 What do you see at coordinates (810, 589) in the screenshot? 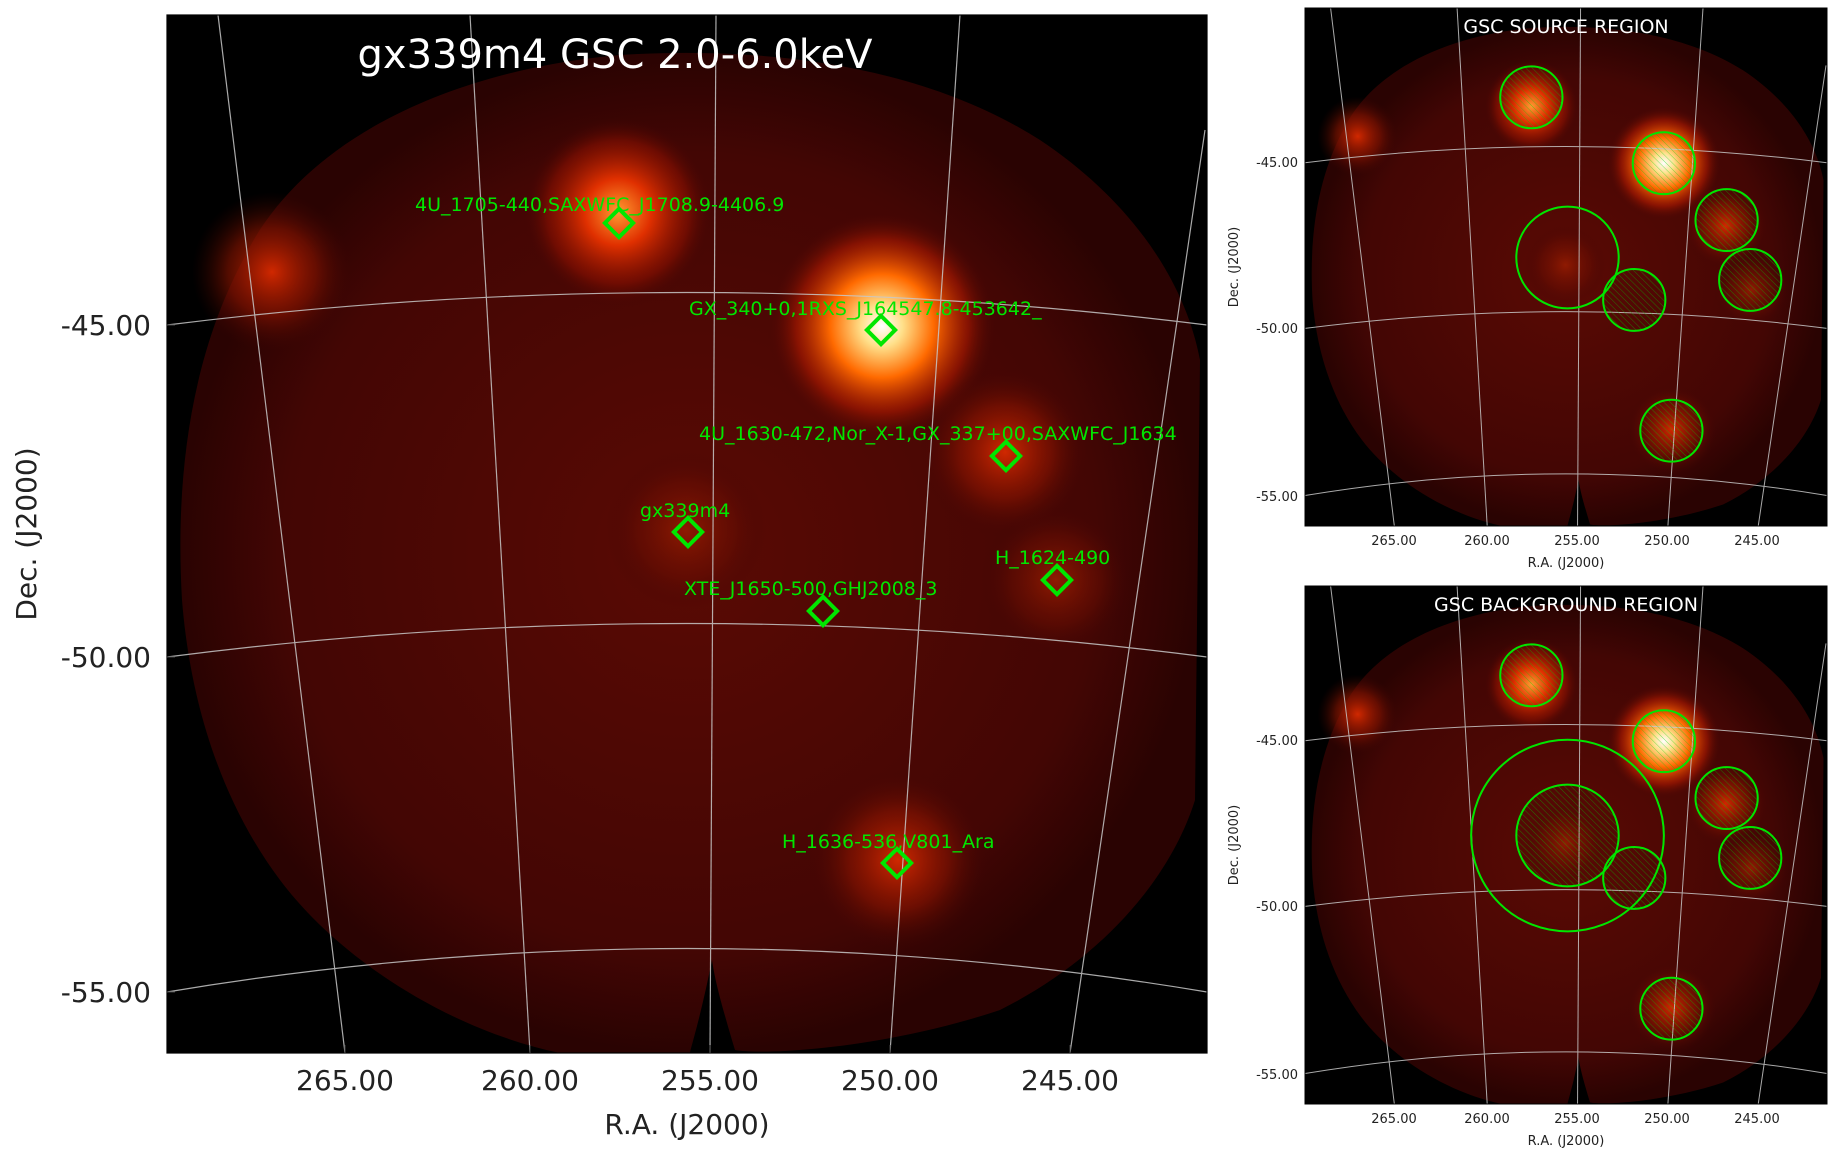
I see `source-label: XTE_J1650-500,GHJ2008_3` at bounding box center [810, 589].